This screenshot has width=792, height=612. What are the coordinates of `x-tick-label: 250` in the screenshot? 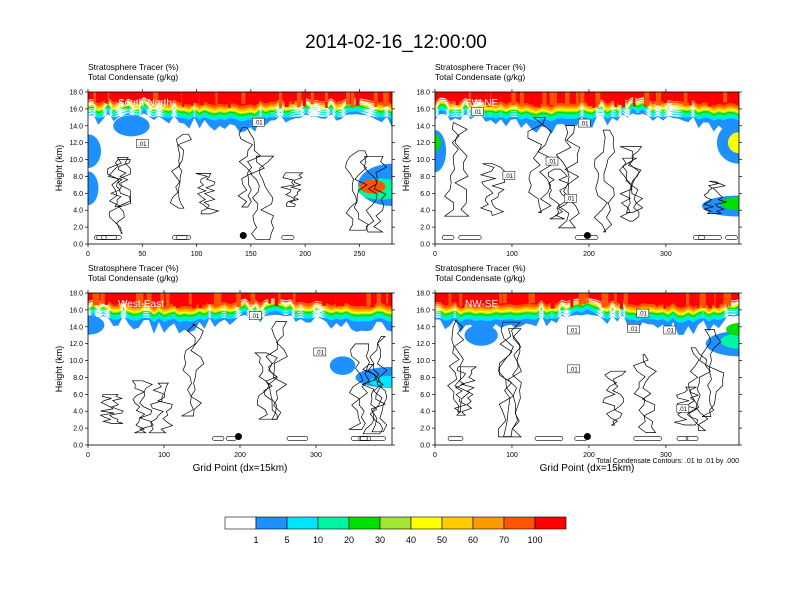 It's located at (360, 254).